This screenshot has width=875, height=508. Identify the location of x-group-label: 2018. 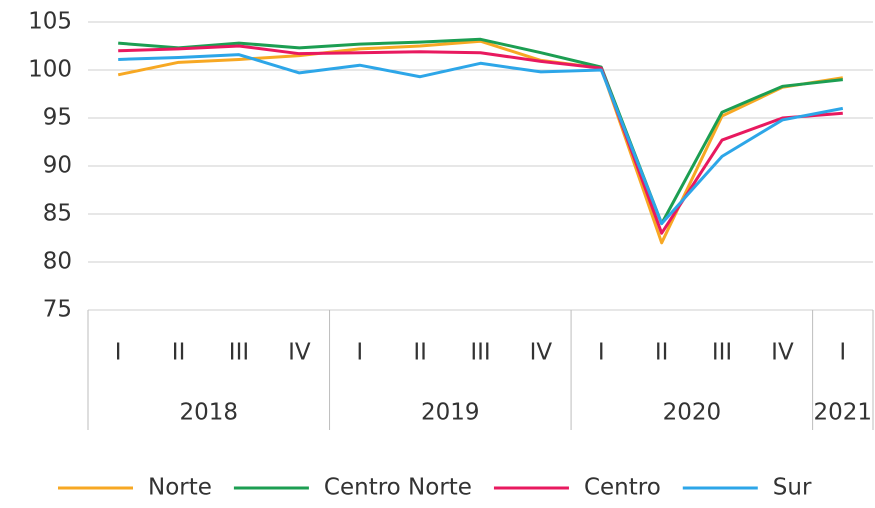
(208, 413).